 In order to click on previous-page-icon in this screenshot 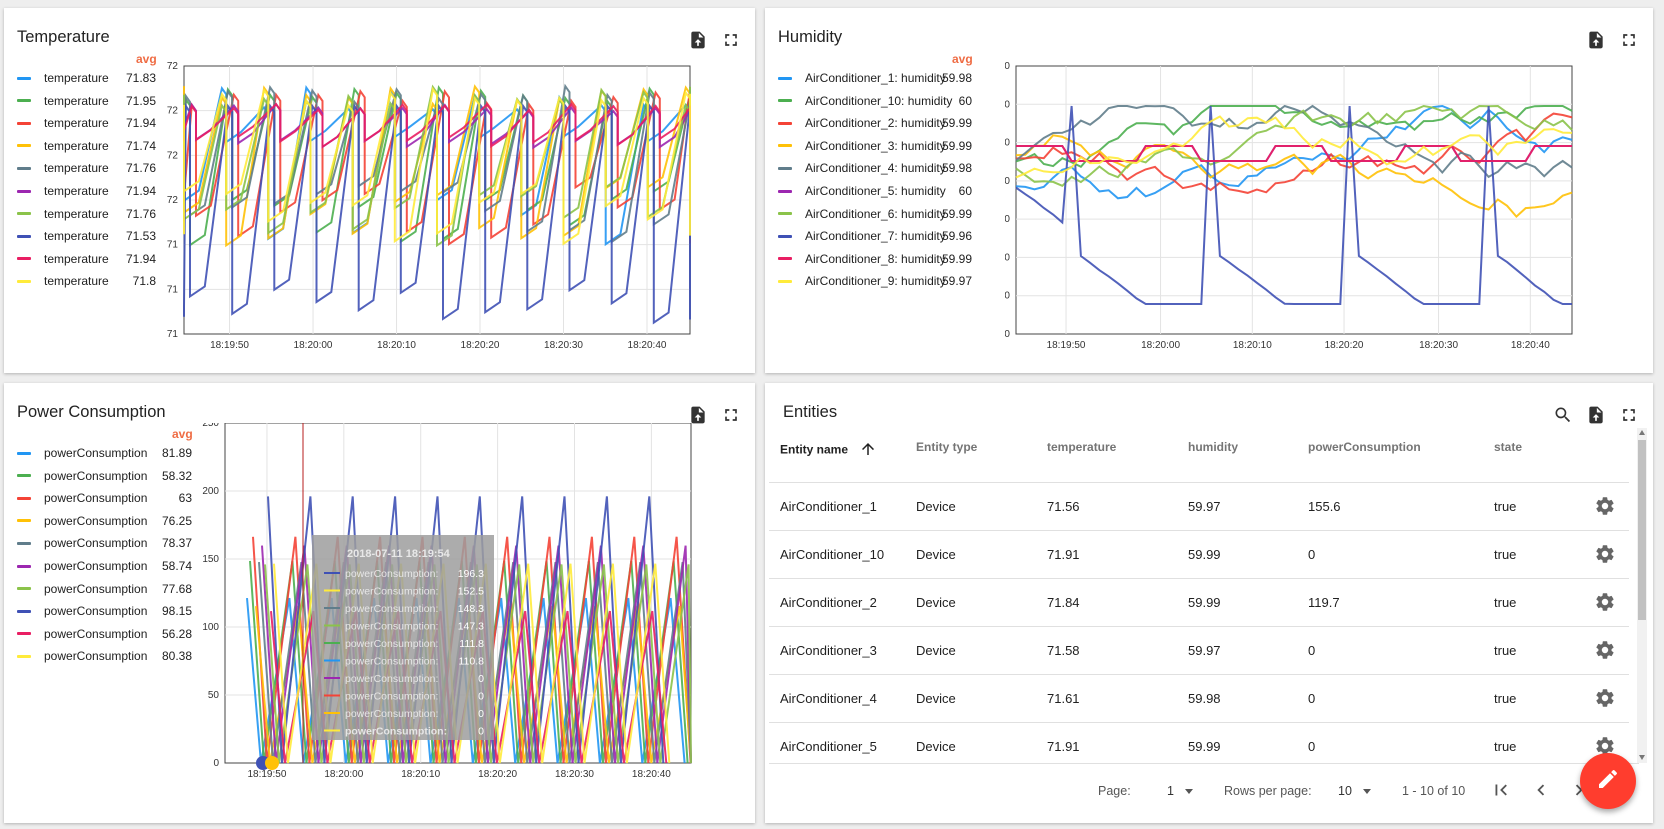, I will do `click(1541, 792)`.